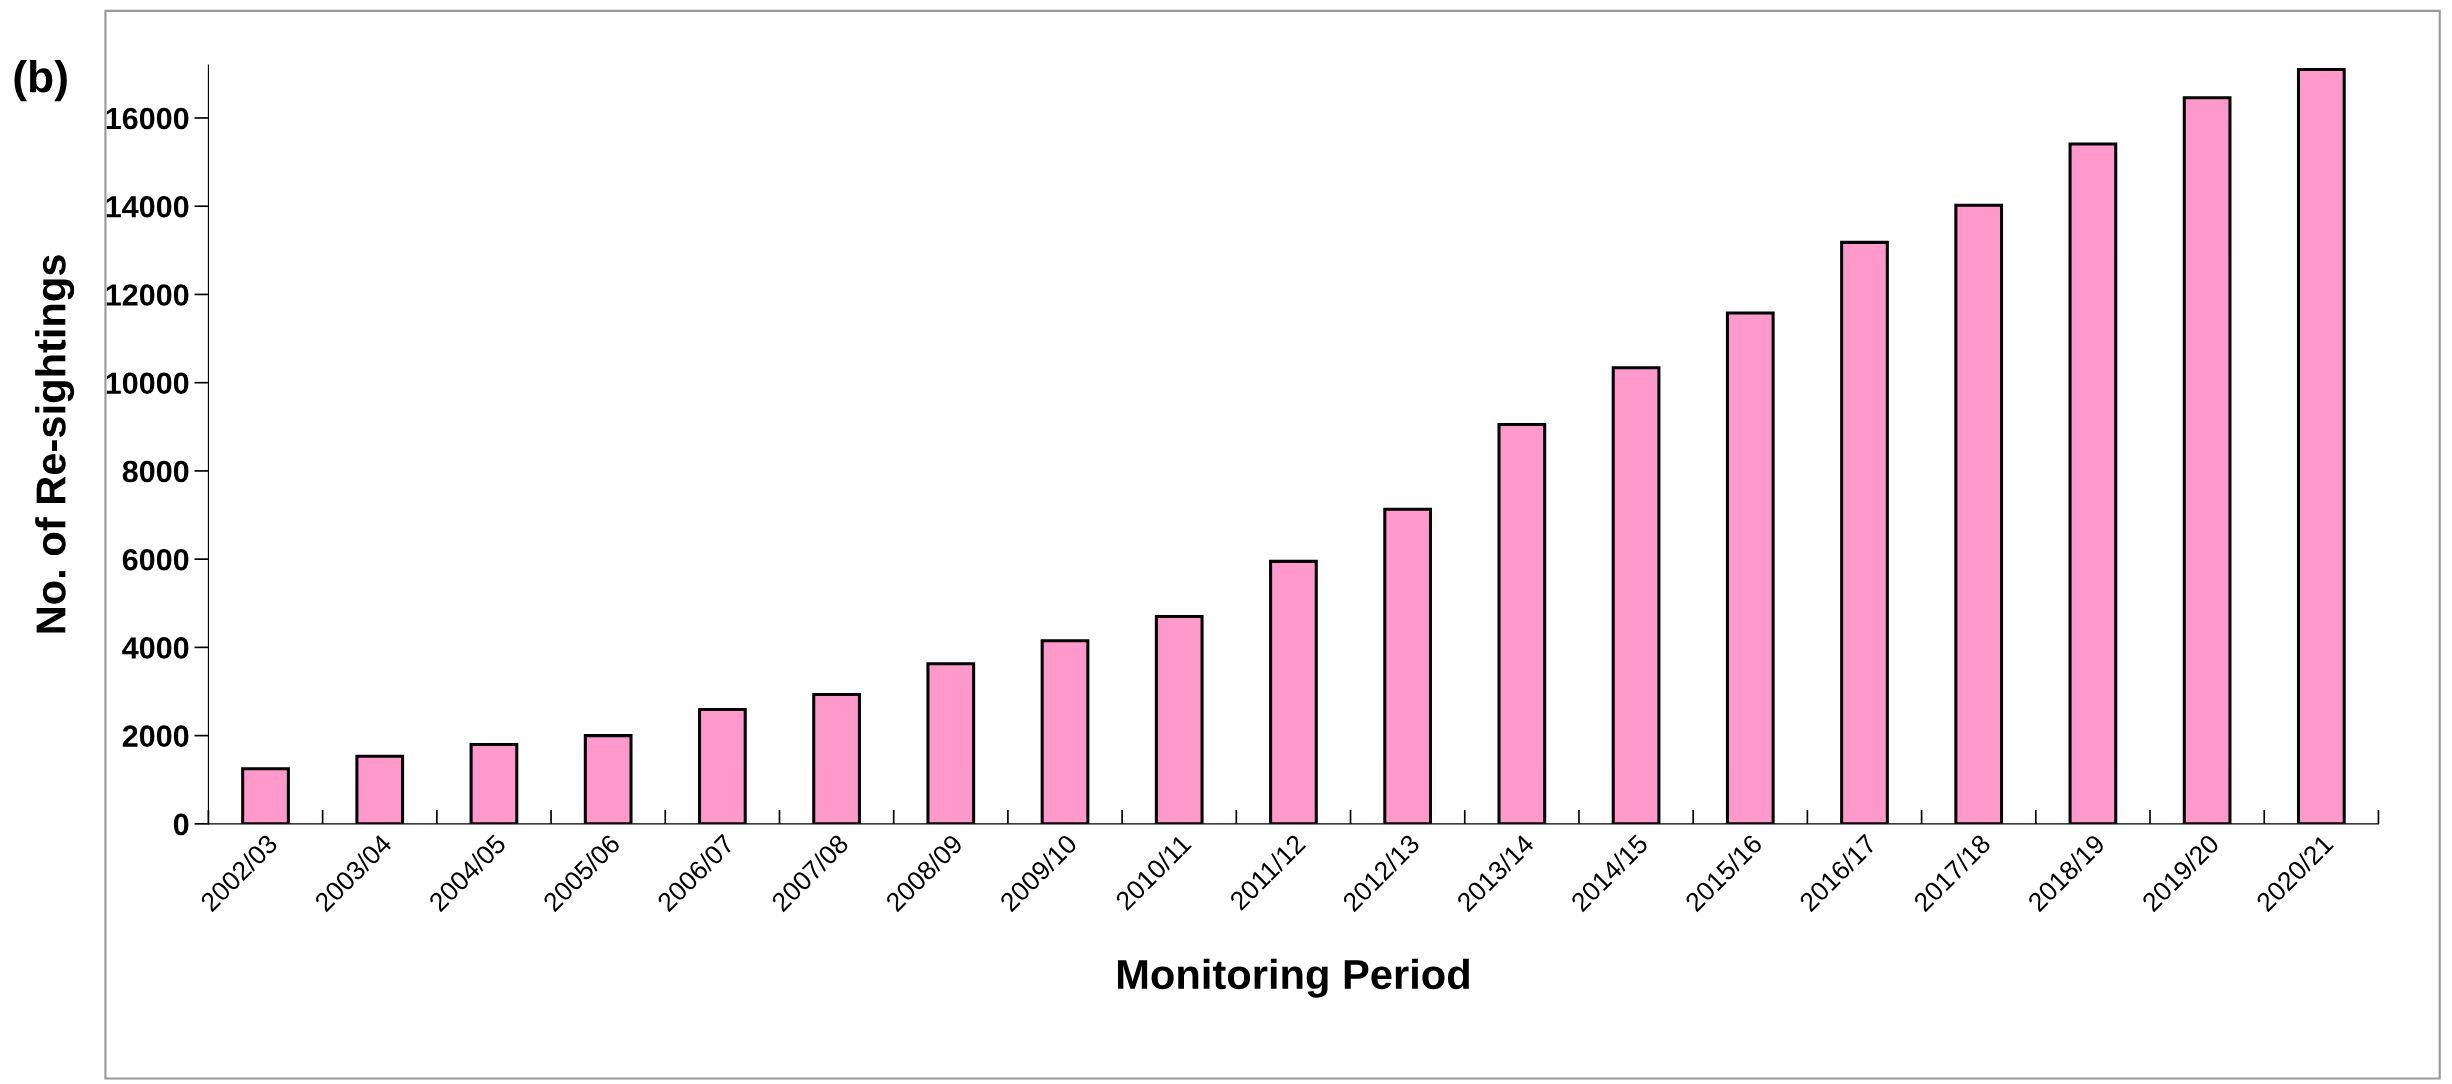 The image size is (2452, 1084). What do you see at coordinates (155, 648) in the screenshot?
I see `y-tick-label: 4000` at bounding box center [155, 648].